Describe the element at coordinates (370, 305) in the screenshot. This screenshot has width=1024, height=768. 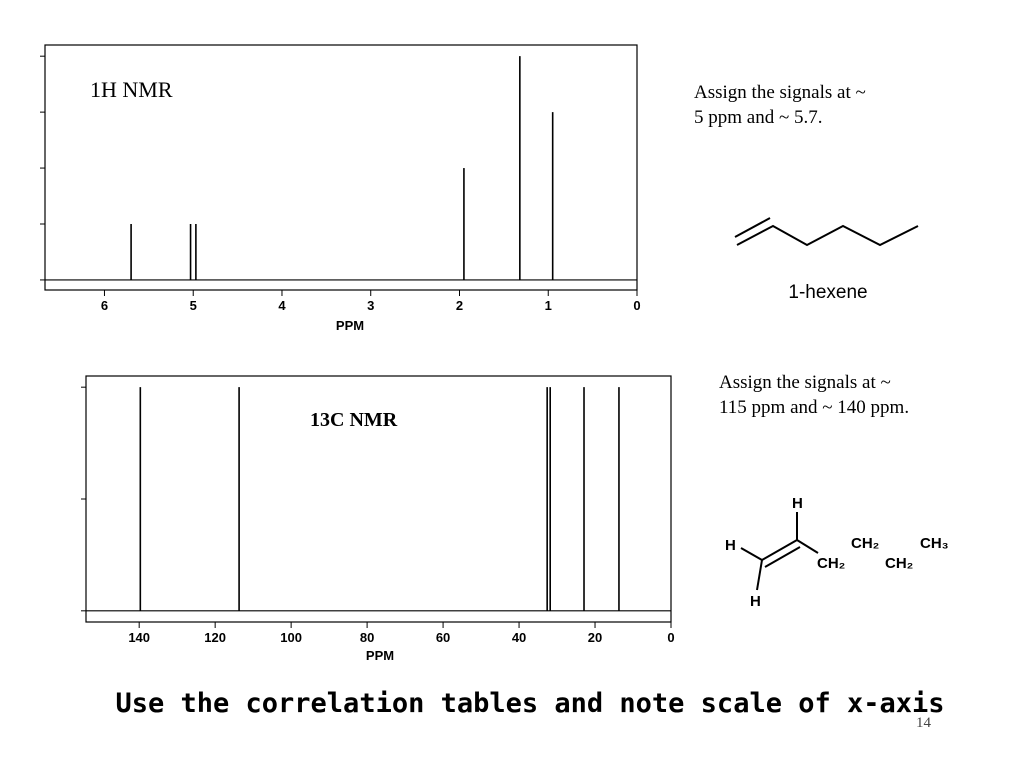
I see `x-tick-label: 3` at that location.